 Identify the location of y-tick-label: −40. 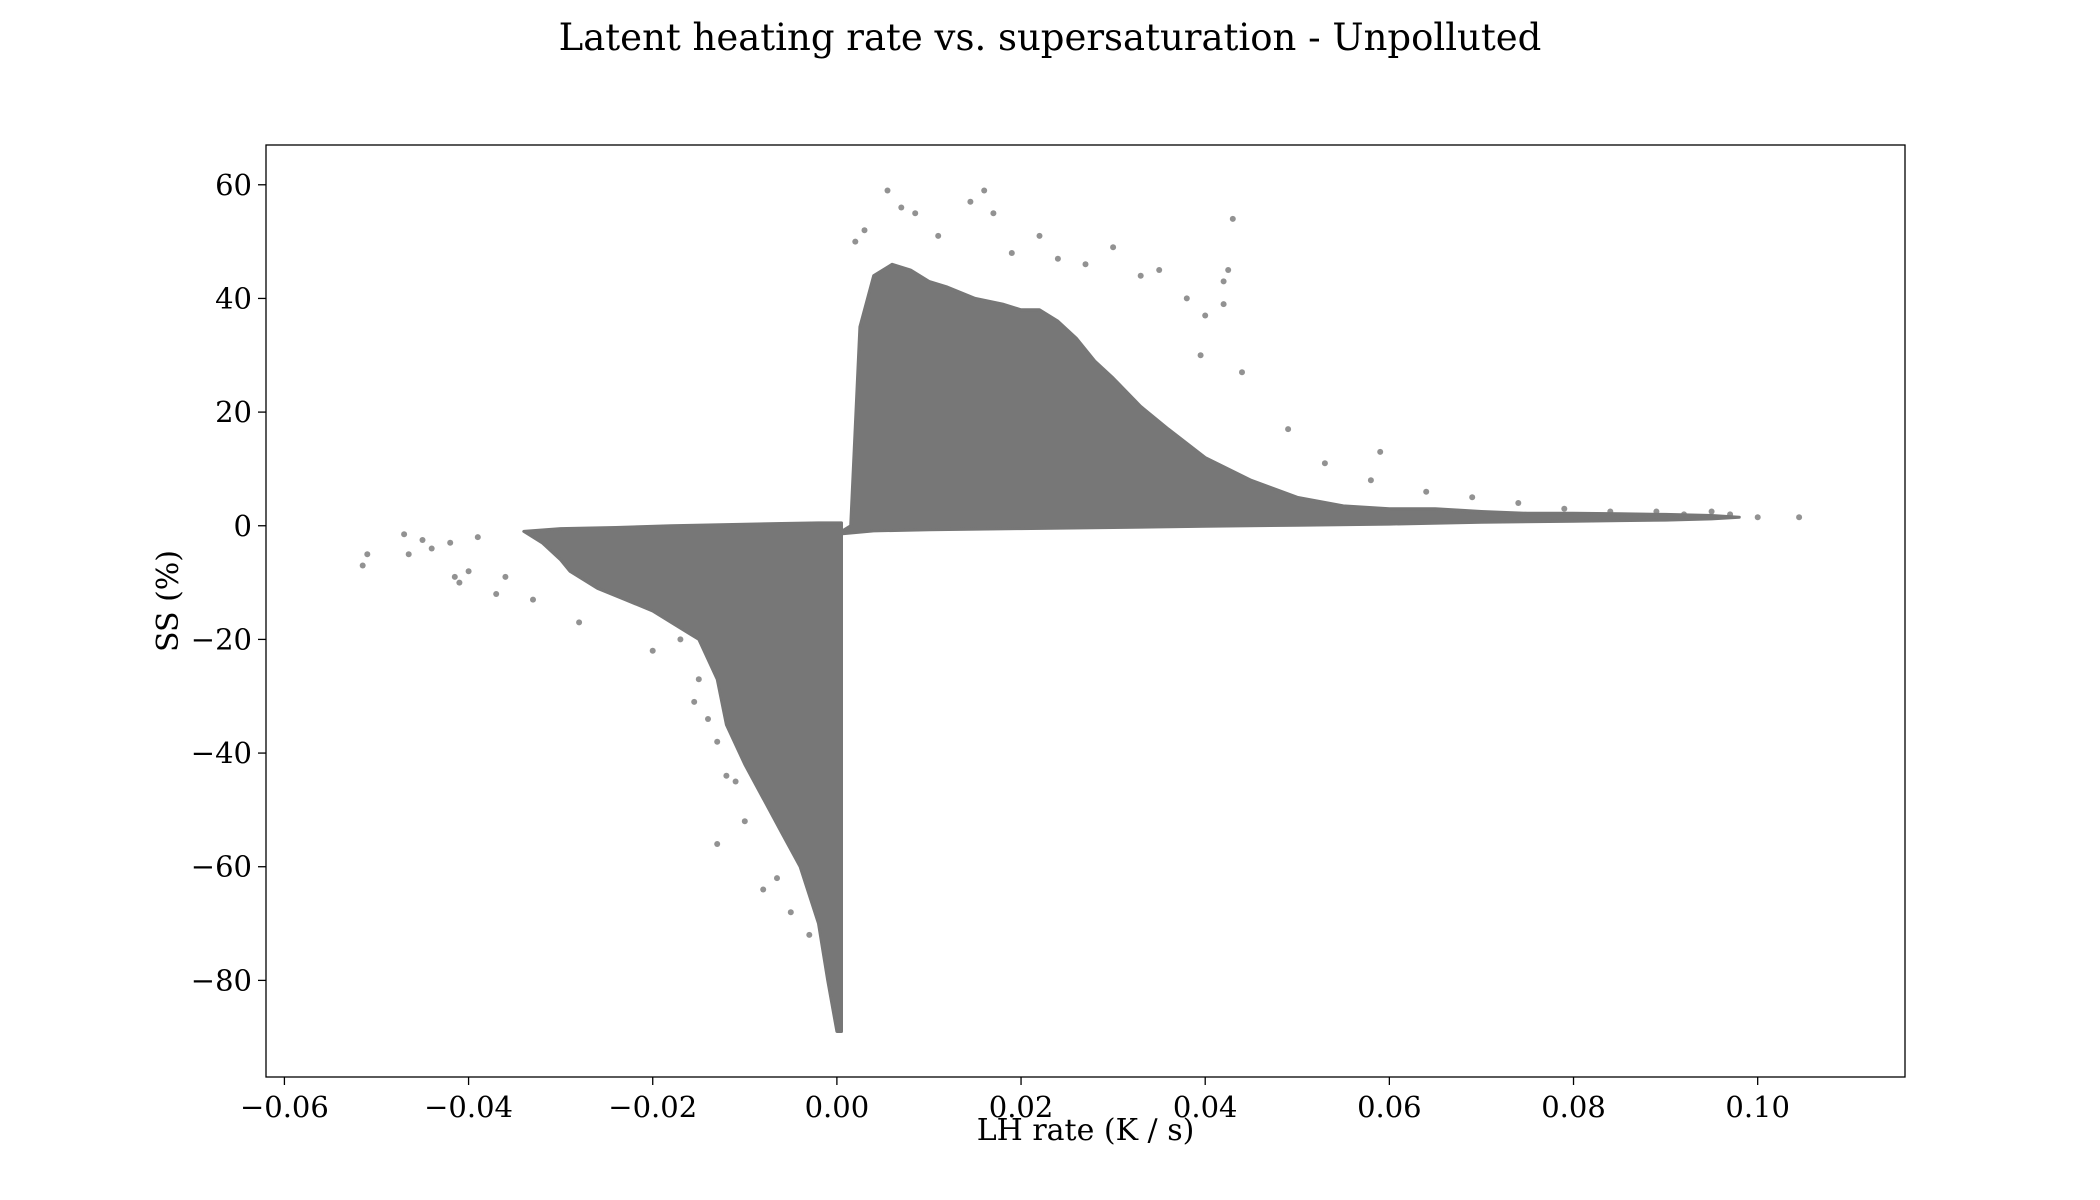
(221, 753).